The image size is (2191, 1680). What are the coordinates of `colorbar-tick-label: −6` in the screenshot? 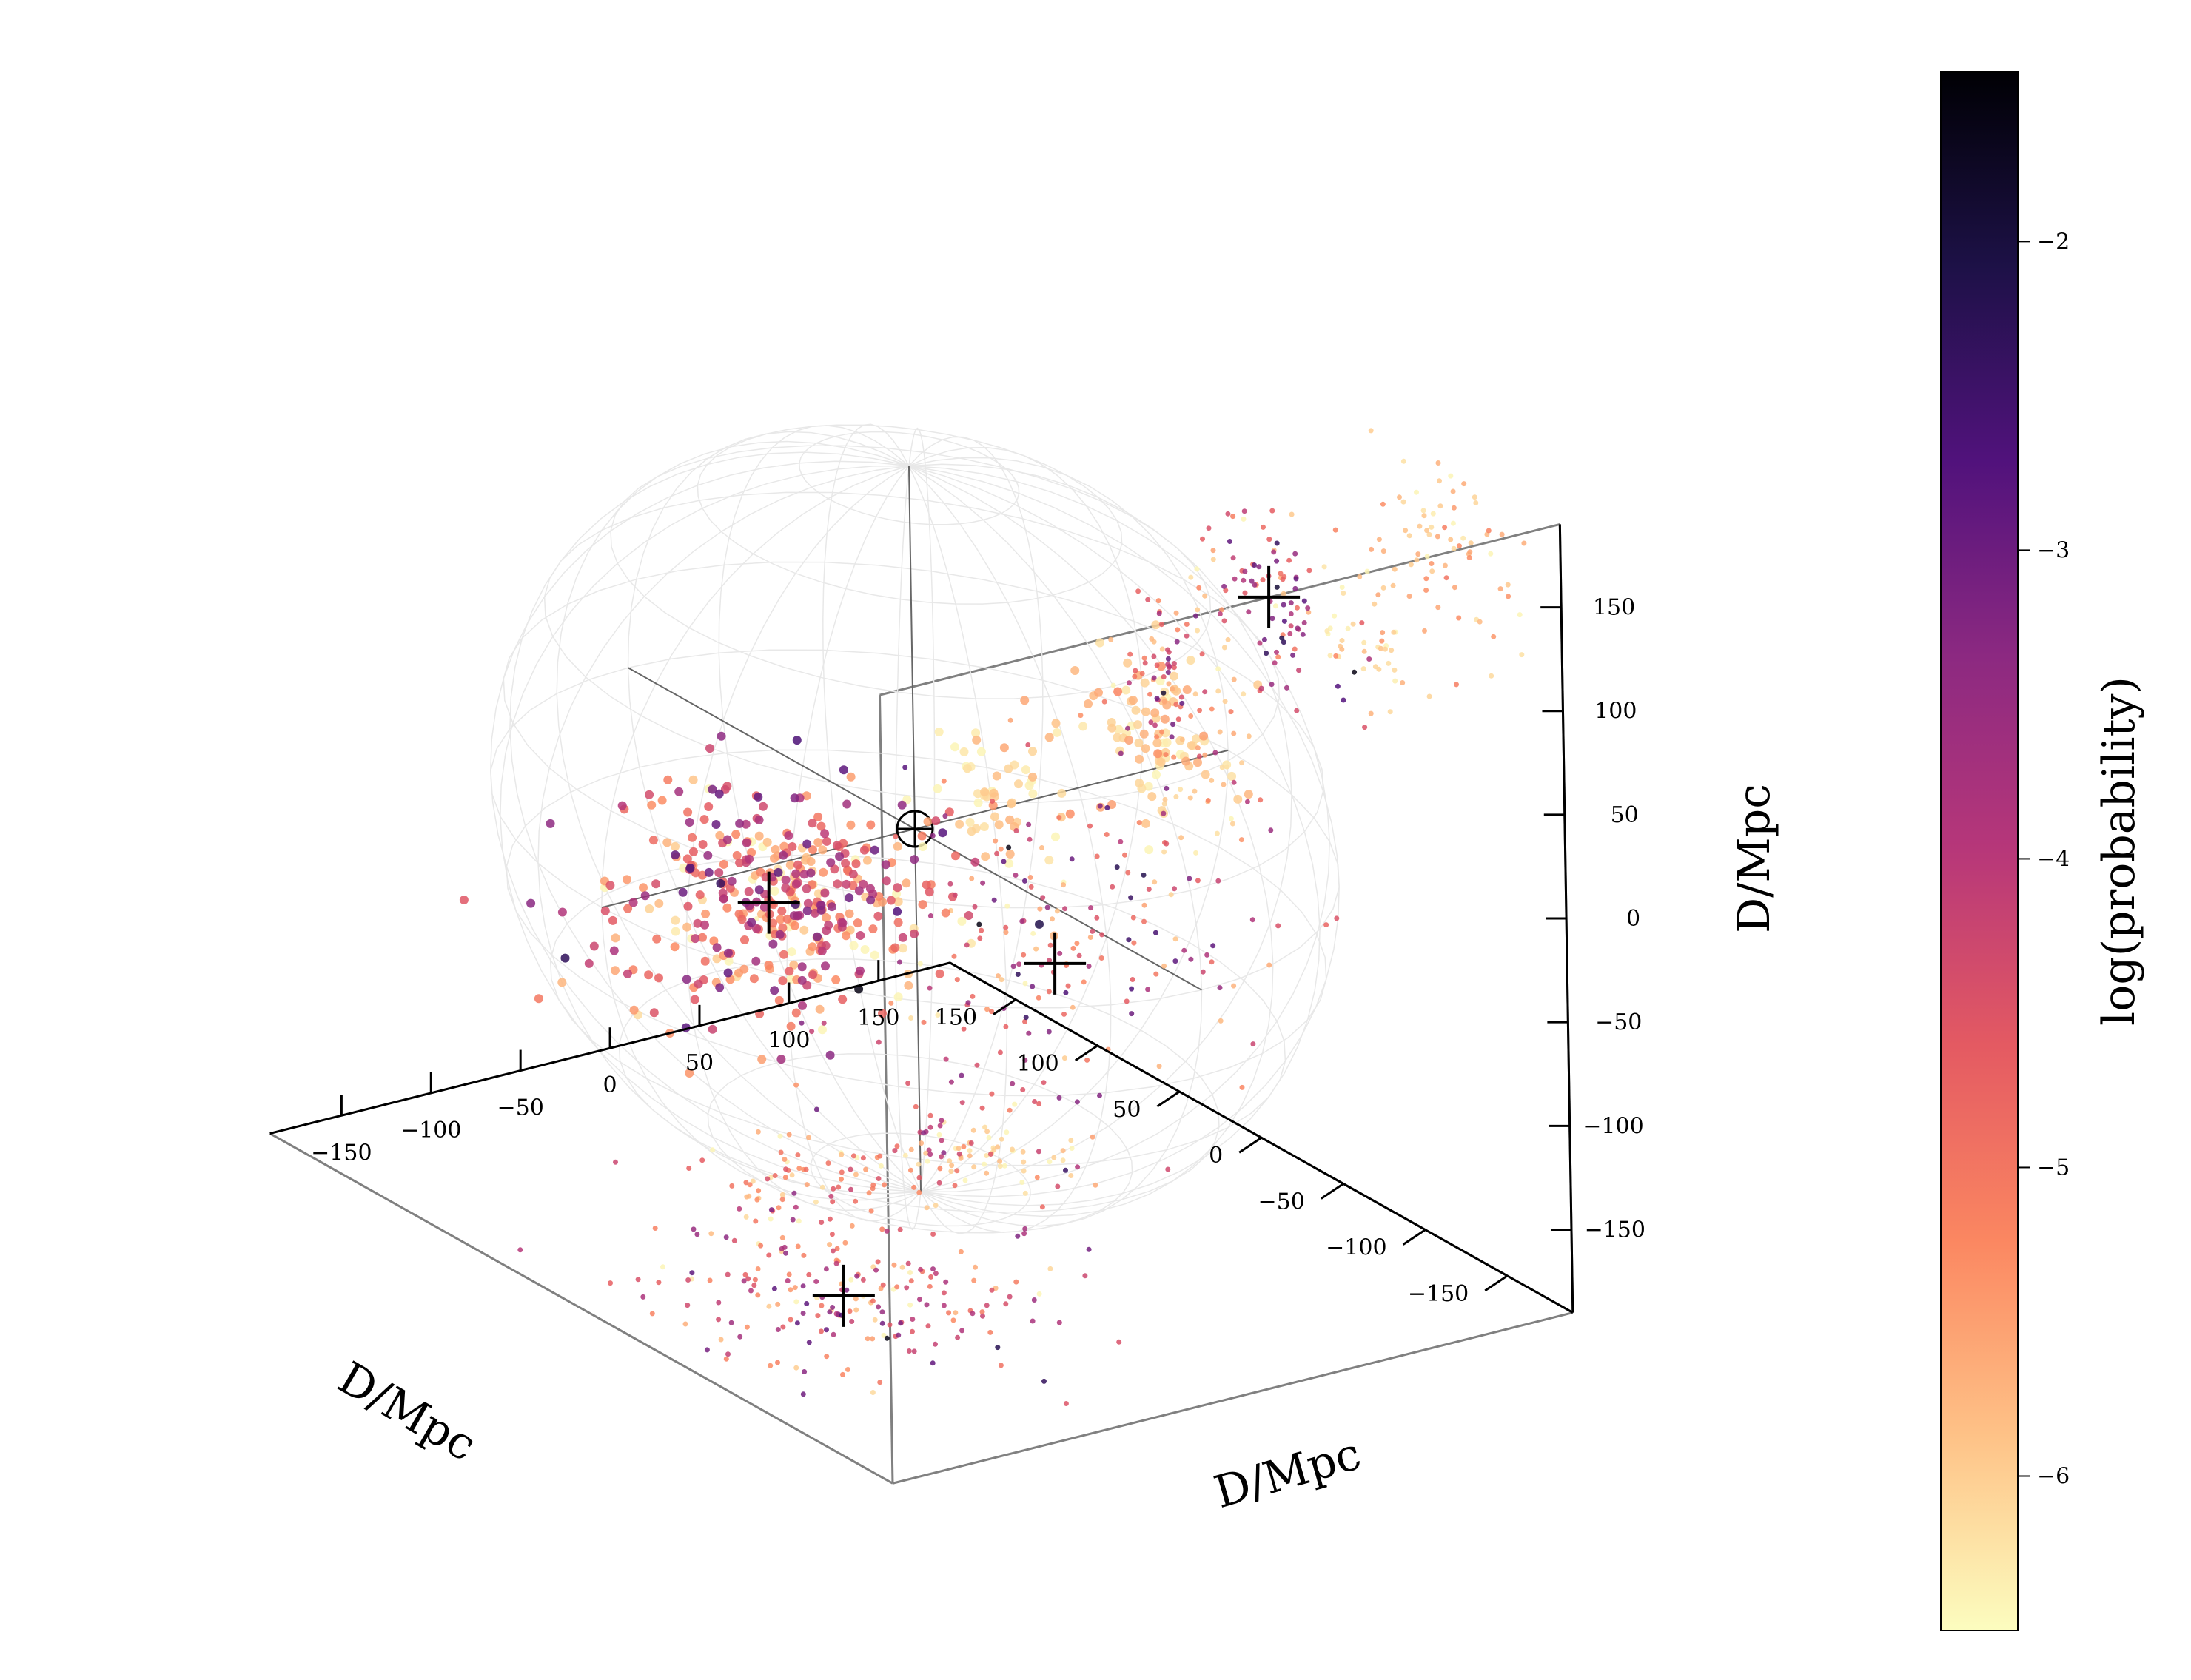 It's located at (2053, 1476).